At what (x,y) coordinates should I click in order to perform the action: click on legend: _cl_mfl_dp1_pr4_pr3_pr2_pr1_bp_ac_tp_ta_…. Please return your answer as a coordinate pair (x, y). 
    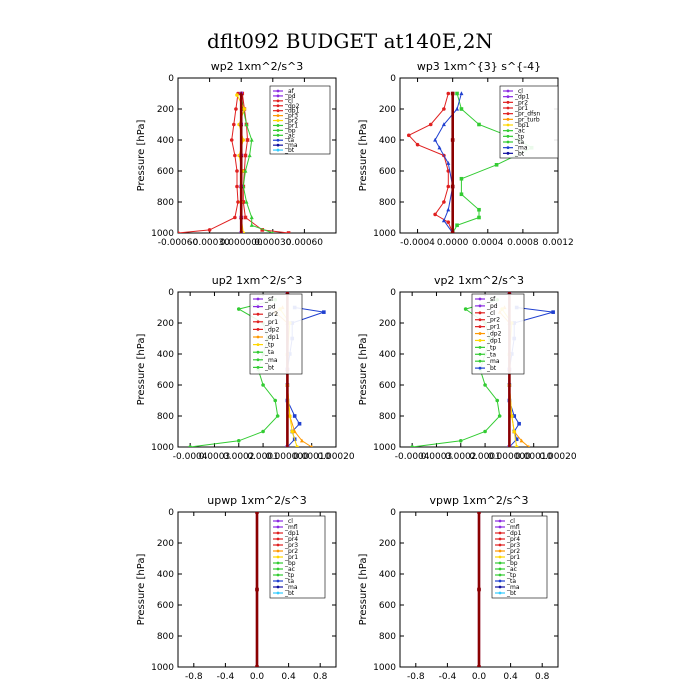
    Looking at the image, I should click on (297, 557).